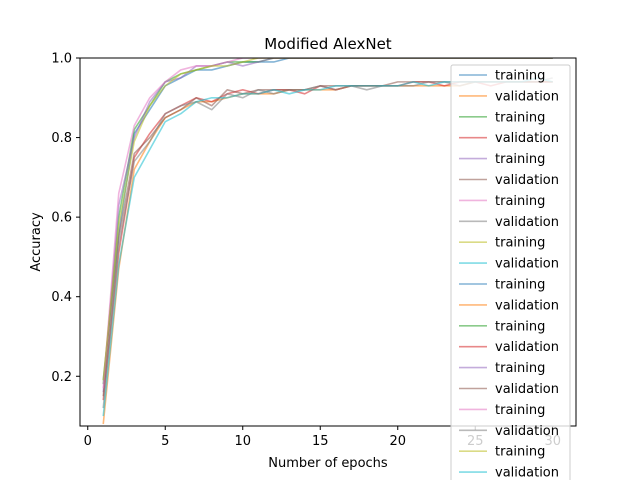  Describe the element at coordinates (61, 297) in the screenshot. I see `y-tick-label: 0.4` at that location.